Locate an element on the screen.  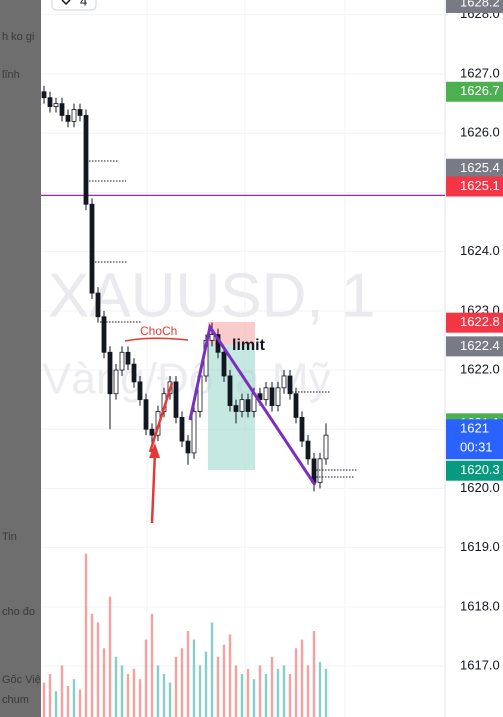
limit-label: limit is located at coordinates (249, 345).